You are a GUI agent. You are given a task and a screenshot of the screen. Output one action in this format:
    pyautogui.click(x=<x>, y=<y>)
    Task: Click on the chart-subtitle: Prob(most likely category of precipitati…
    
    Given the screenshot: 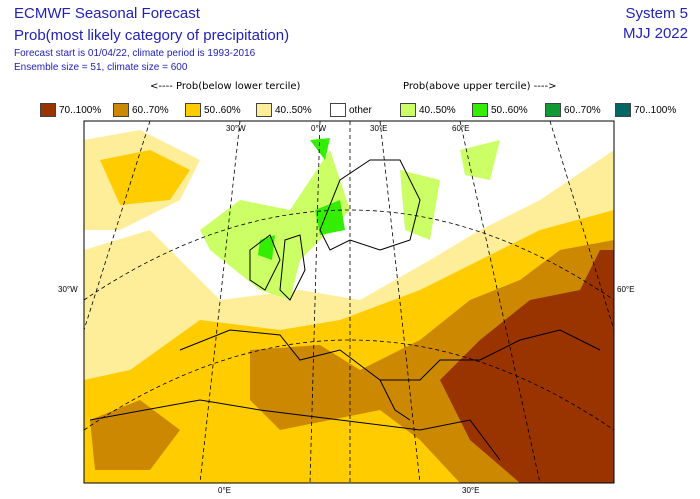 What is the action you would take?
    pyautogui.click(x=152, y=35)
    